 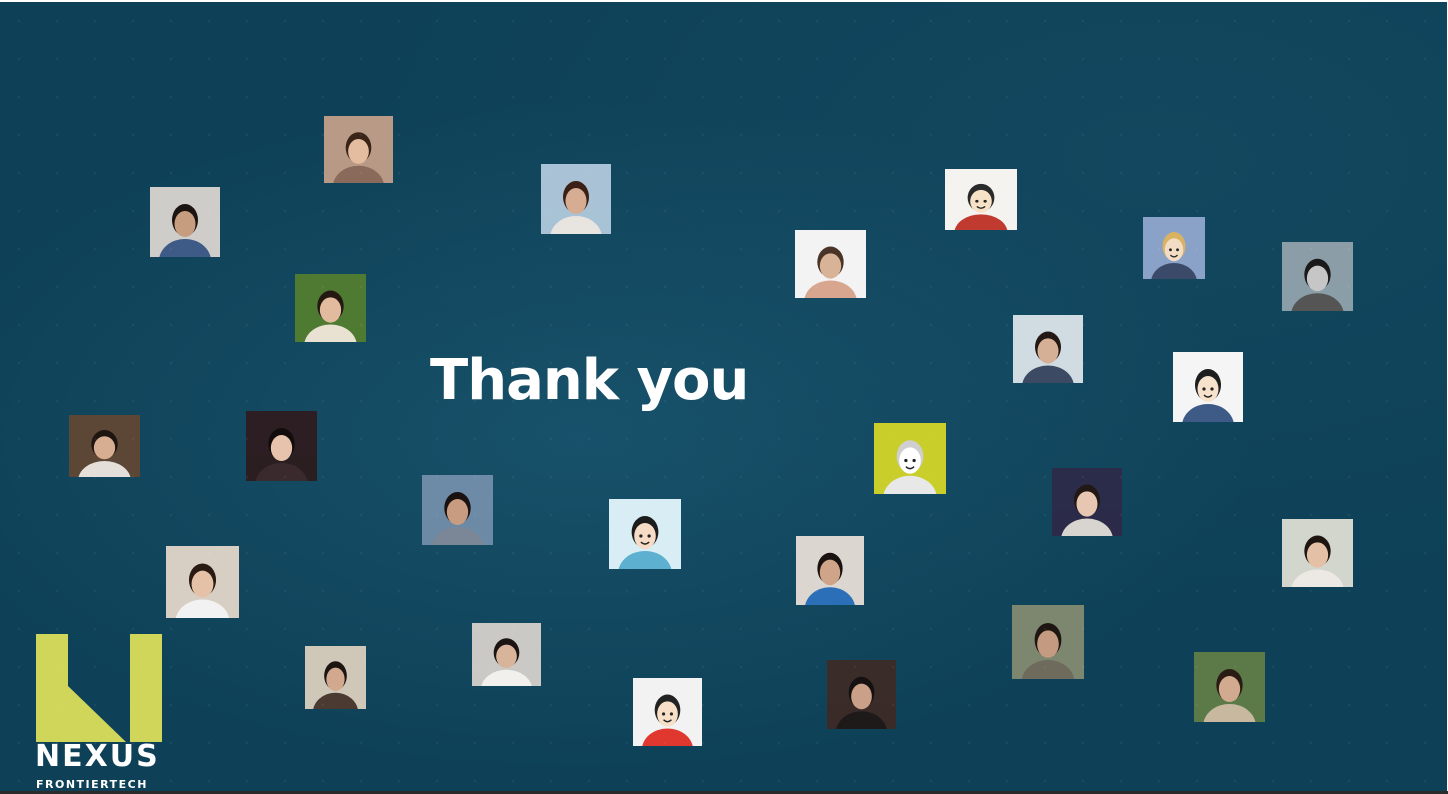 I want to click on logo-subtitle: FRONTIERTECH, so click(x=92, y=784).